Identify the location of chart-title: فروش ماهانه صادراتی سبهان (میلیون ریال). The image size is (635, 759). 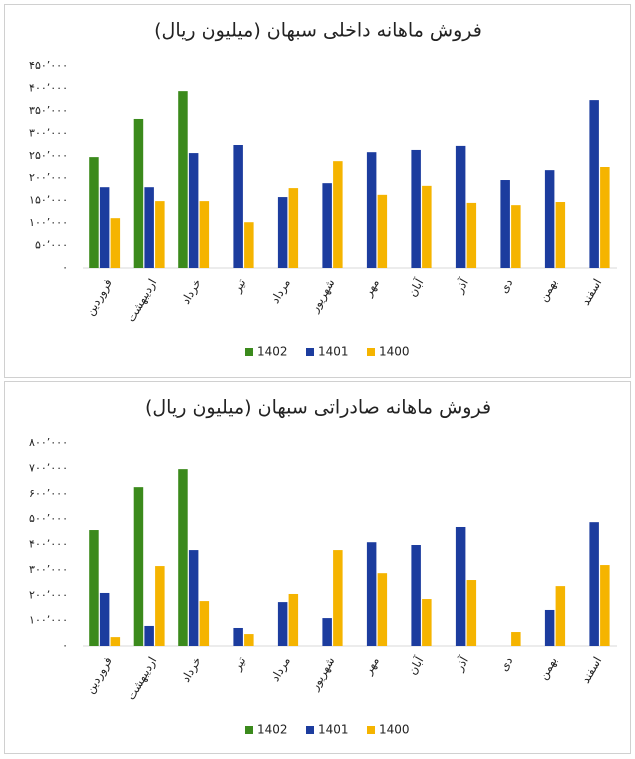
(318, 408).